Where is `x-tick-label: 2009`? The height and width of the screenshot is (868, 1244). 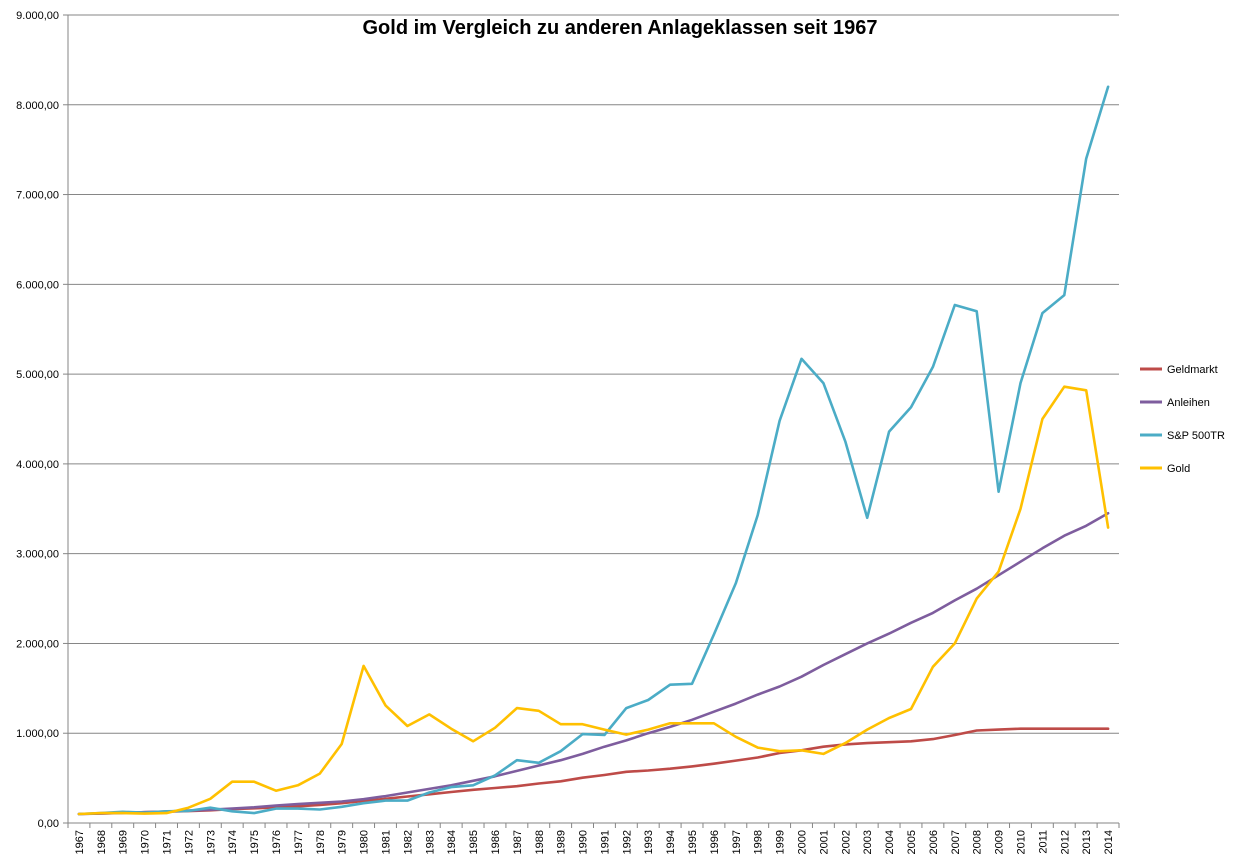 x-tick-label: 2009 is located at coordinates (1000, 842).